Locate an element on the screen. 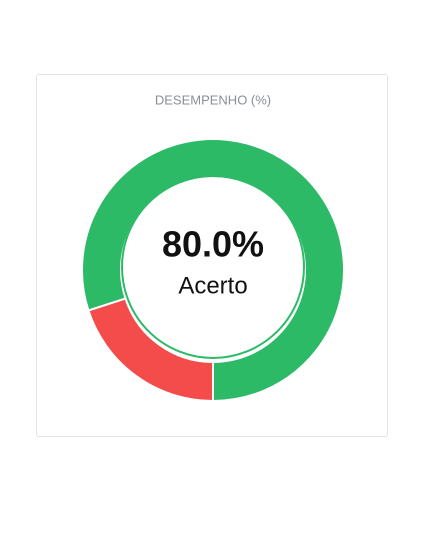 The width and height of the screenshot is (431, 535). chart-title: DESEMPENHO (%) is located at coordinates (213, 99).